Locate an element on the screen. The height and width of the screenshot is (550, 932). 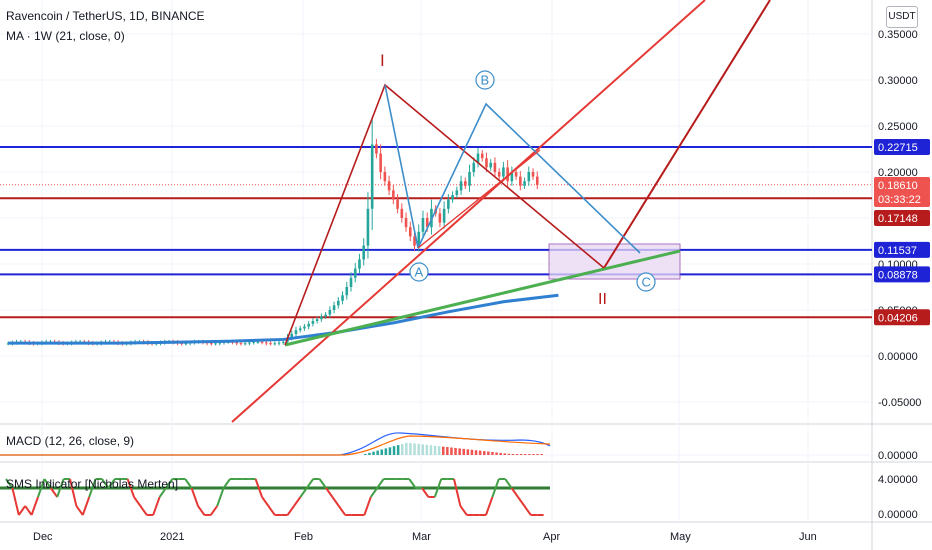
wave-label-b: B is located at coordinates (485, 80).